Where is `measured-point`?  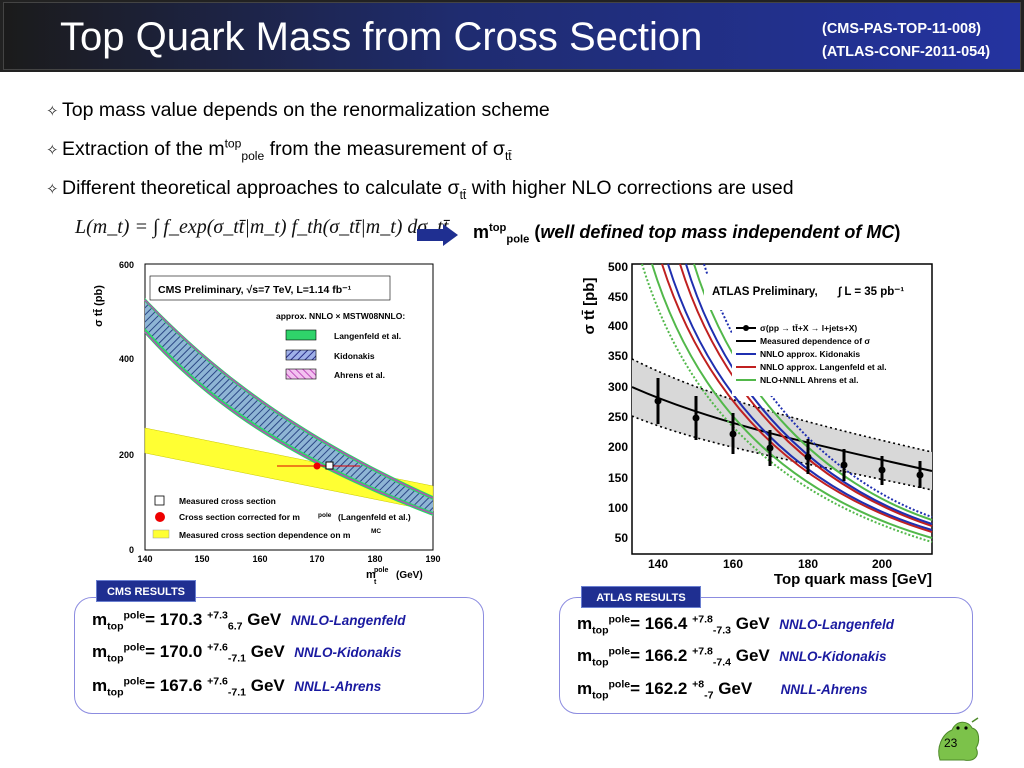
measured-point is located at coordinates (329, 465).